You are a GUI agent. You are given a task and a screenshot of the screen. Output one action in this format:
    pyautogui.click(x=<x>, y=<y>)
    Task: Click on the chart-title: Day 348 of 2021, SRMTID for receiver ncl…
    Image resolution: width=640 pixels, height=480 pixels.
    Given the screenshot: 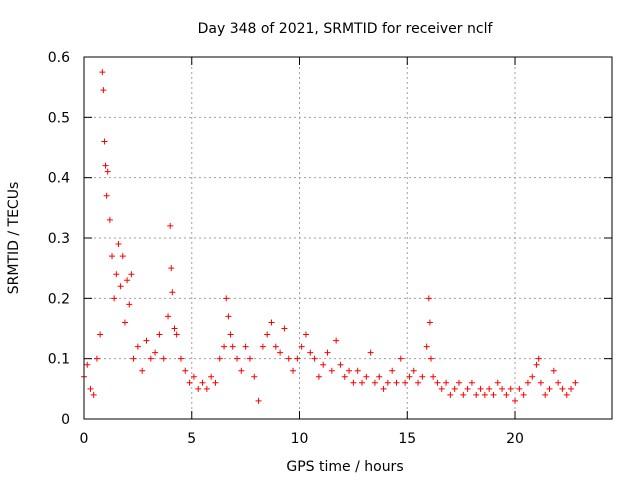 What is the action you would take?
    pyautogui.click(x=346, y=29)
    